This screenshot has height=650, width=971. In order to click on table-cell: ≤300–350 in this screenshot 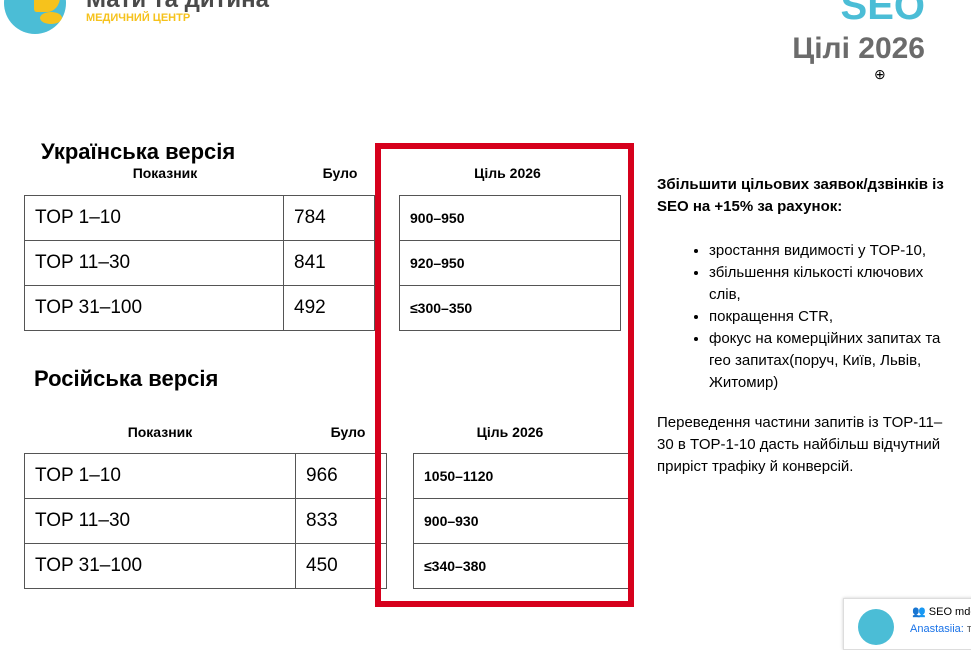, I will do `click(510, 308)`.